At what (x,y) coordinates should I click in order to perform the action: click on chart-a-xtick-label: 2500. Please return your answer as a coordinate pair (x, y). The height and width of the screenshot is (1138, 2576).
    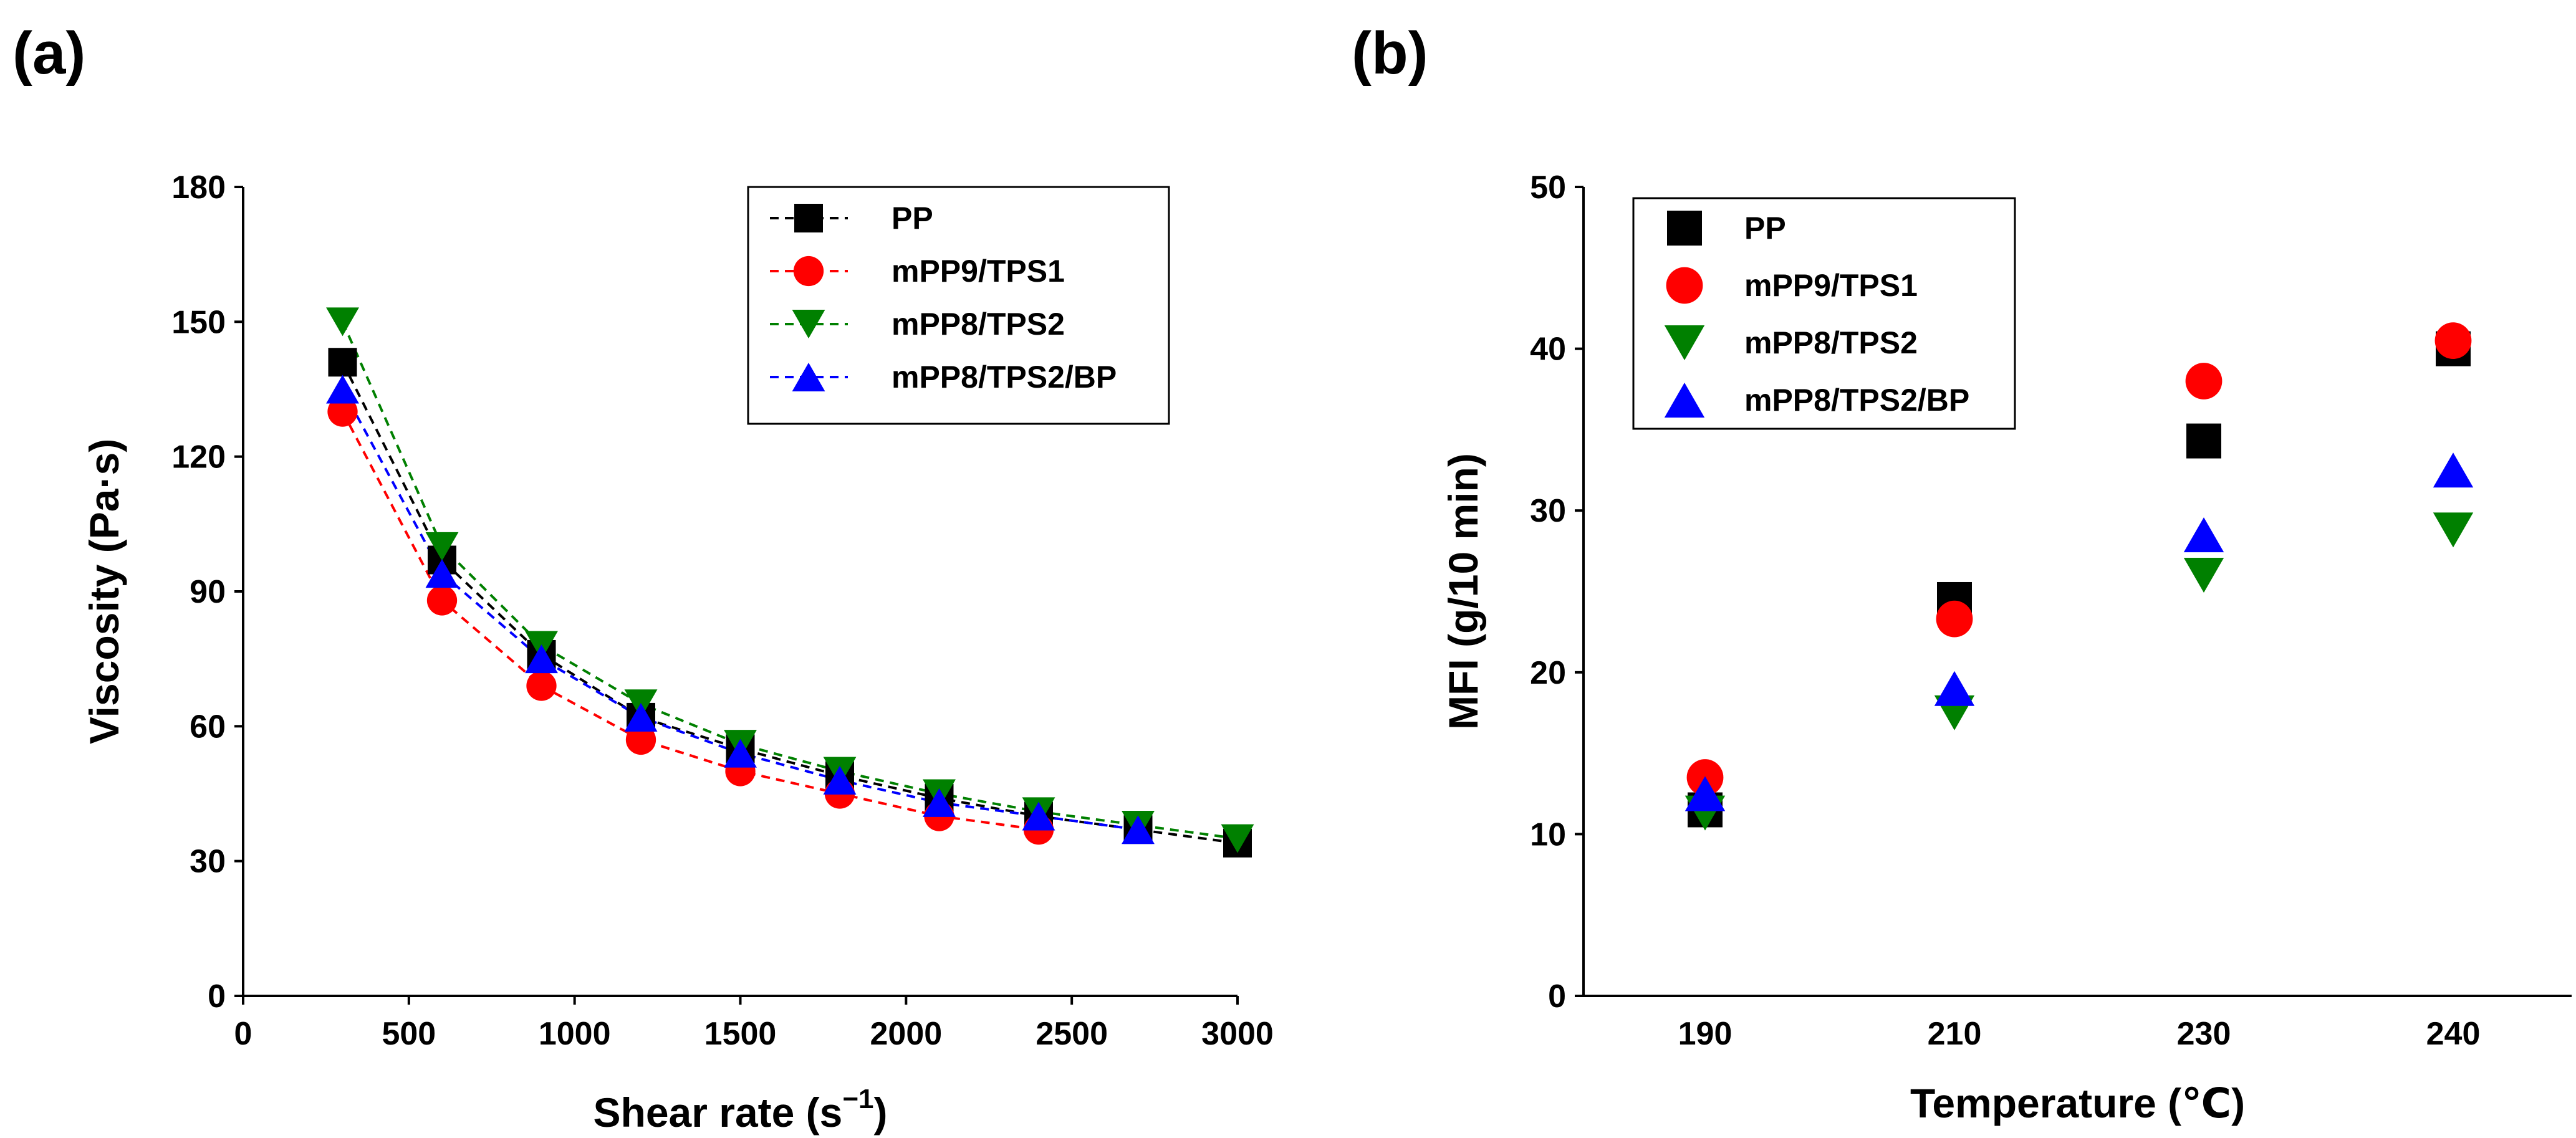
    Looking at the image, I should click on (1072, 1034).